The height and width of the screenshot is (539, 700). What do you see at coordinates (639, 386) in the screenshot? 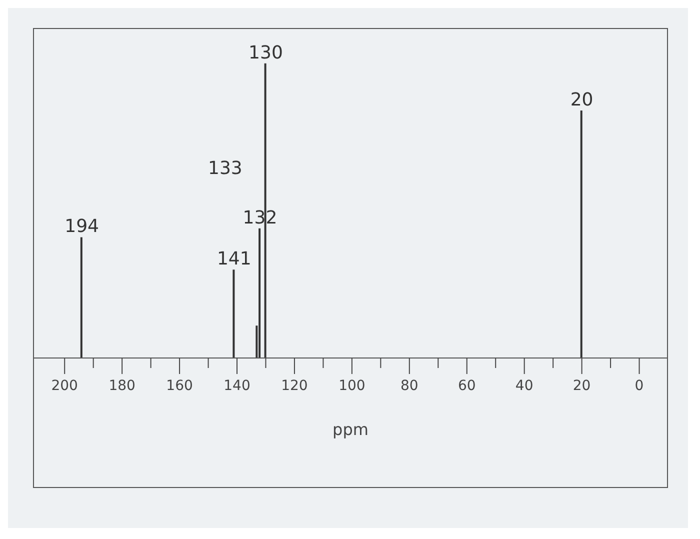
I see `x-tick-label: 0` at bounding box center [639, 386].